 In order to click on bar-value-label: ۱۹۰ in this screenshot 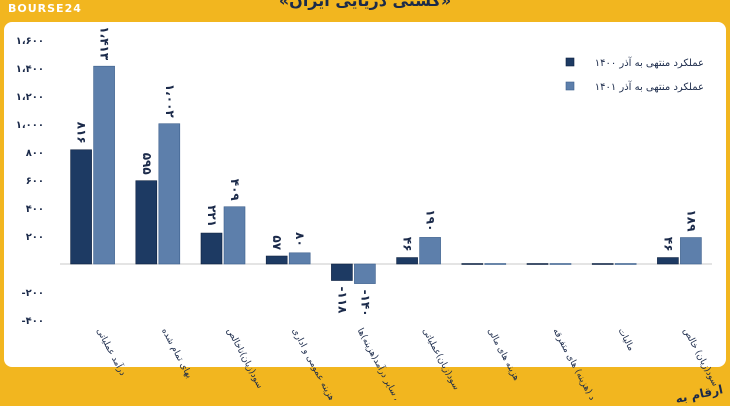, I will do `click(431, 220)`.